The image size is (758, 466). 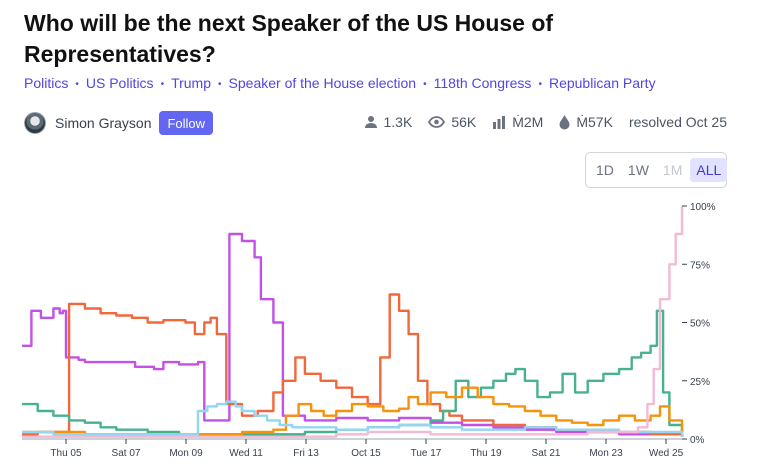 I want to click on range-1w-button: 1W, so click(x=638, y=170).